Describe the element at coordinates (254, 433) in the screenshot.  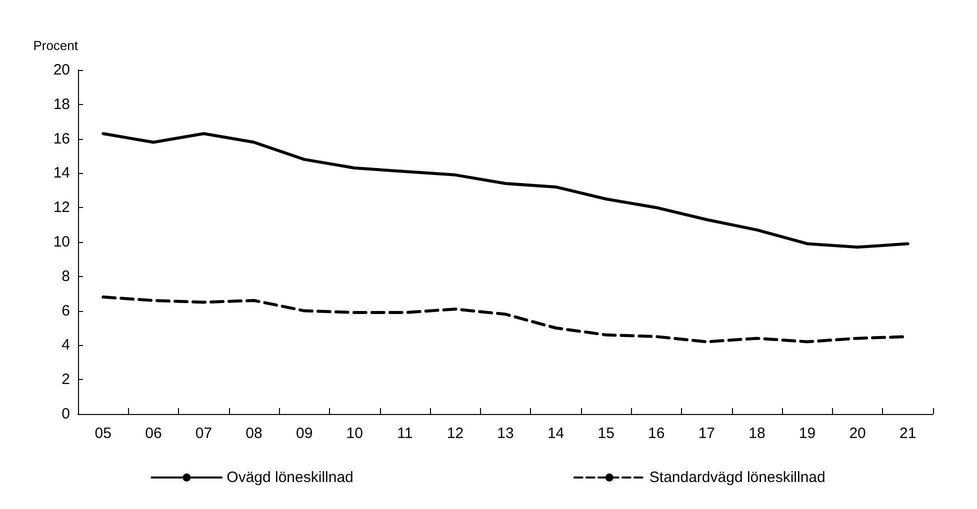
I see `x-tick-label: 08` at that location.